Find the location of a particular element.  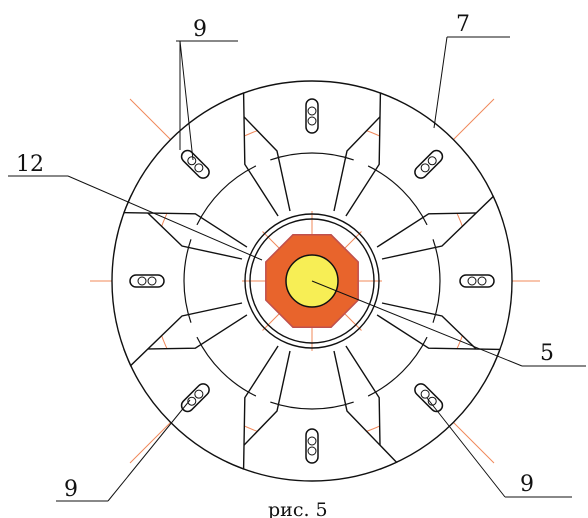

leader-top-right is located at coordinates (440, 82).